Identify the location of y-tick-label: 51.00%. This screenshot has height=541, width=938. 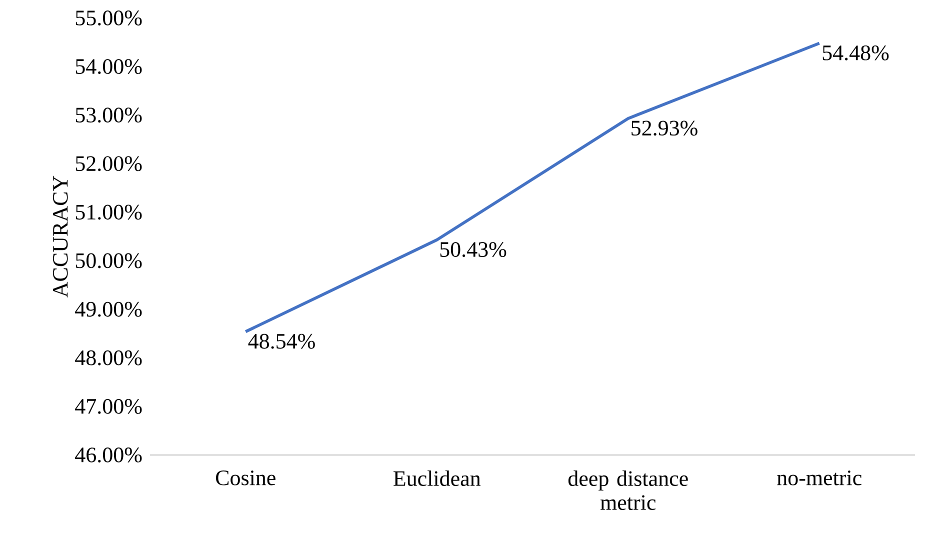
(109, 212).